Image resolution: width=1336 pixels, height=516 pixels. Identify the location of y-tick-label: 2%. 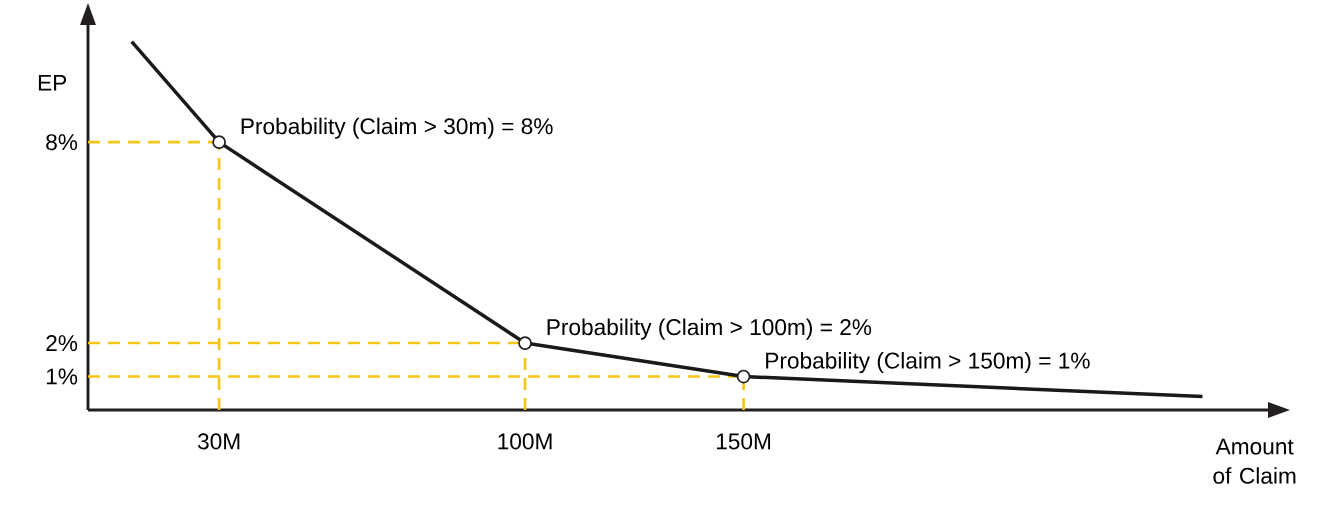
(62, 343).